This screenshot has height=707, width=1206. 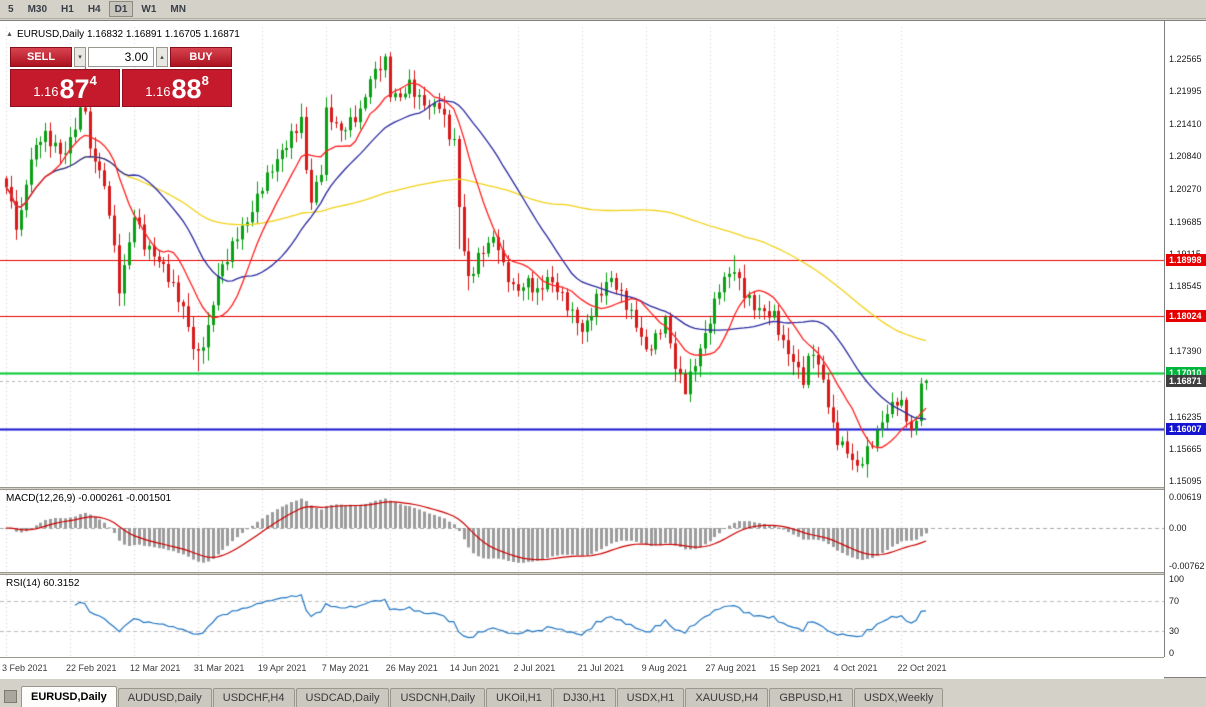 What do you see at coordinates (43, 583) in the screenshot?
I see `rsi-pane-title: RSI(14) 60.3152` at bounding box center [43, 583].